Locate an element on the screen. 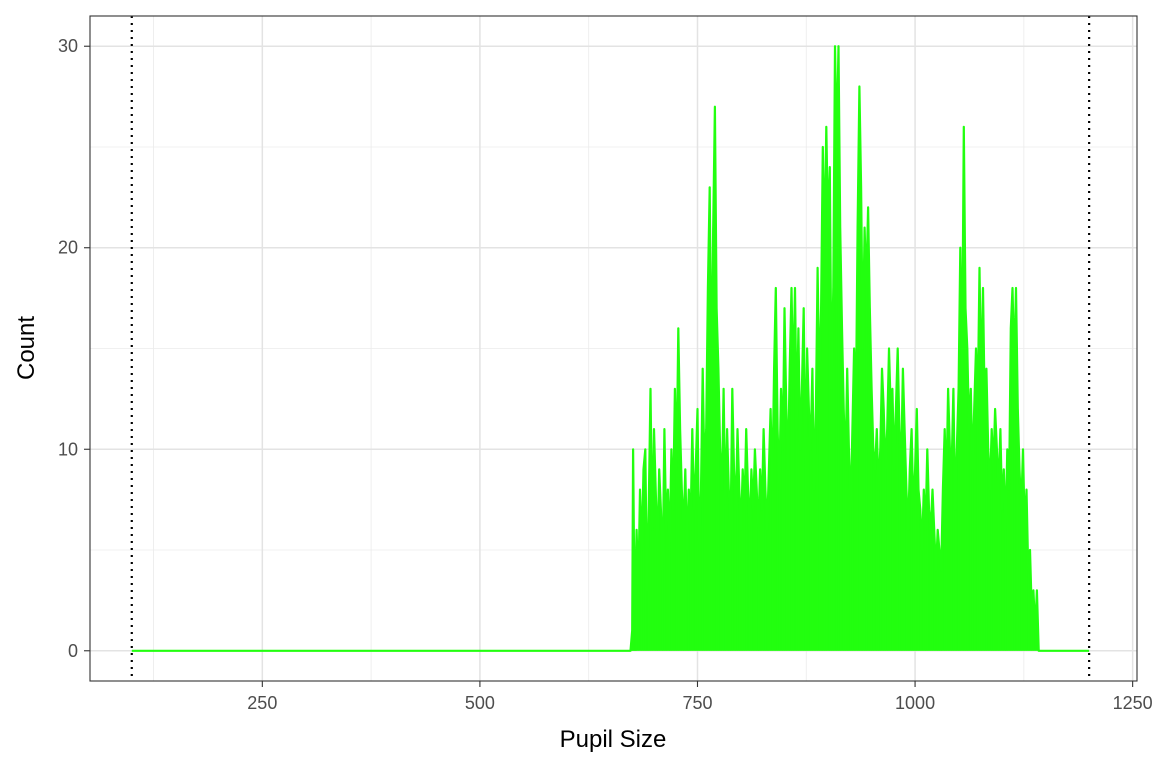  y-tick-label: 30 is located at coordinates (68, 46).